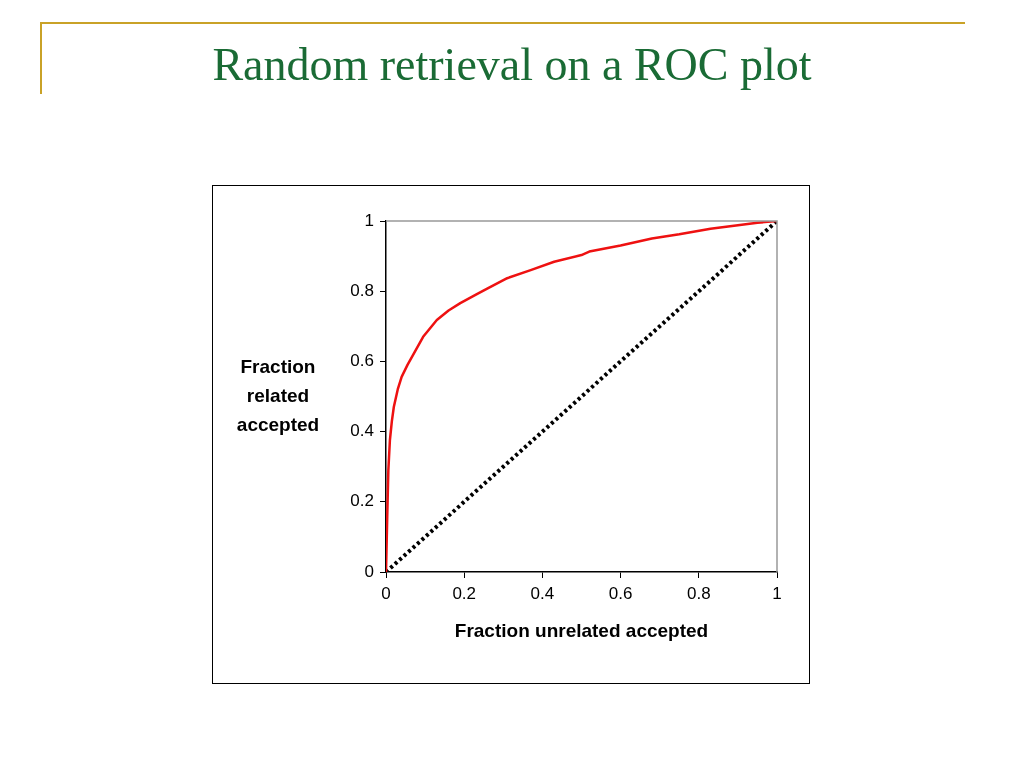 Image resolution: width=1024 pixels, height=768 pixels. What do you see at coordinates (369, 220) in the screenshot?
I see `y-tick-label: 1` at bounding box center [369, 220].